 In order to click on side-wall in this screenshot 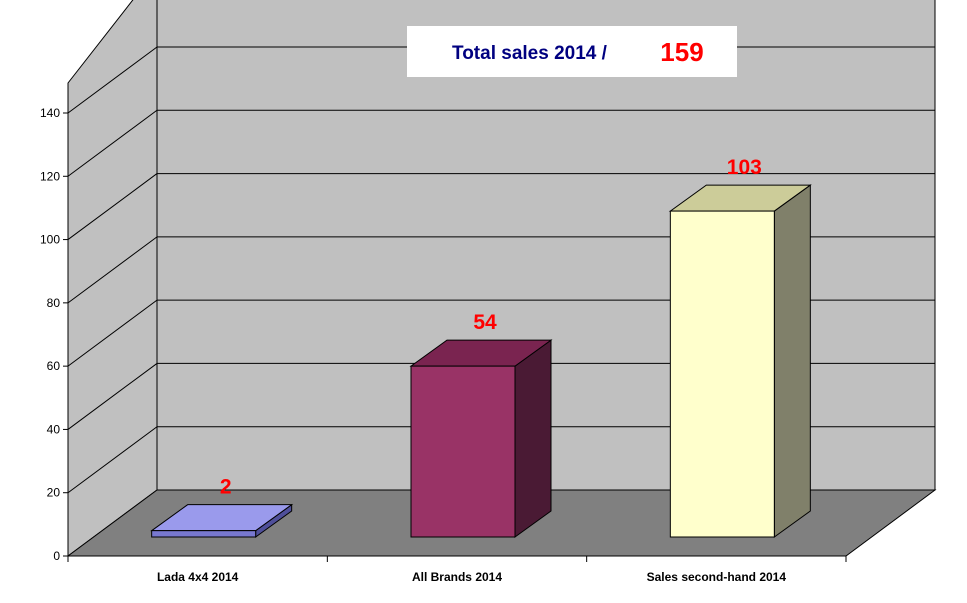, I will do `click(112, 278)`.